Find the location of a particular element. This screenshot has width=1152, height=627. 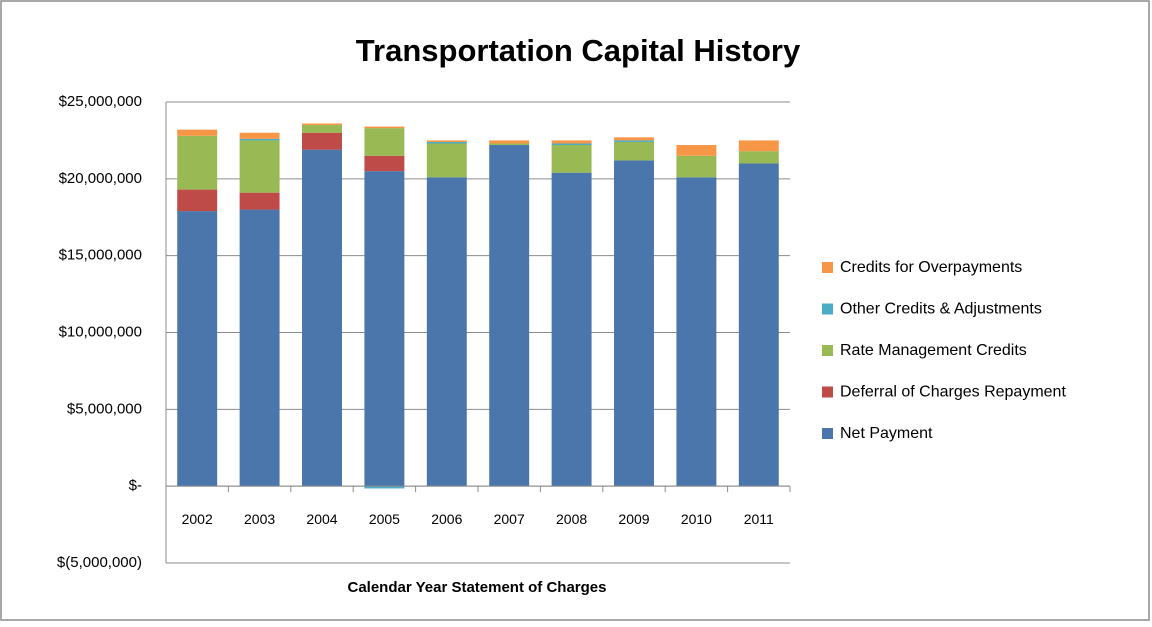

x-tick-label: 2004 is located at coordinates (321, 519).